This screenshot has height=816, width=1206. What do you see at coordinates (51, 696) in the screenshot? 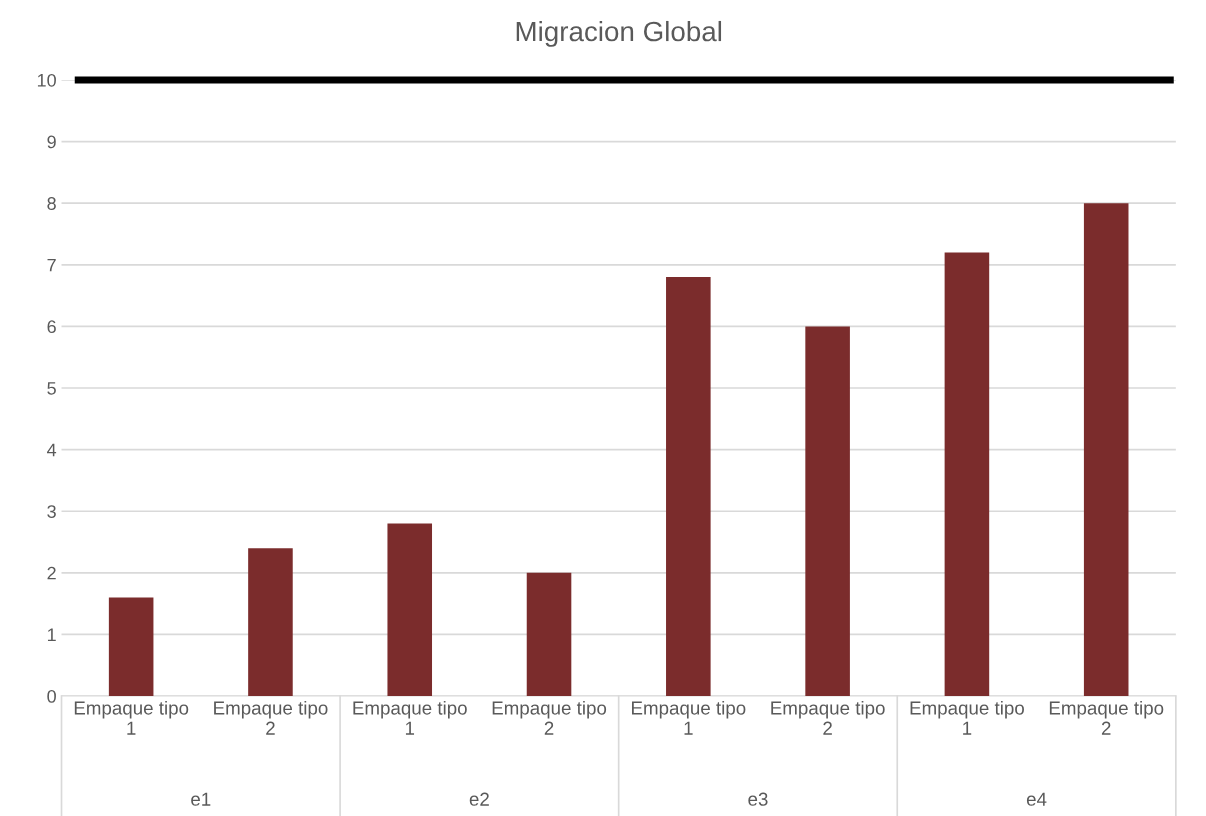
I see `y-tick-label: 0` at bounding box center [51, 696].